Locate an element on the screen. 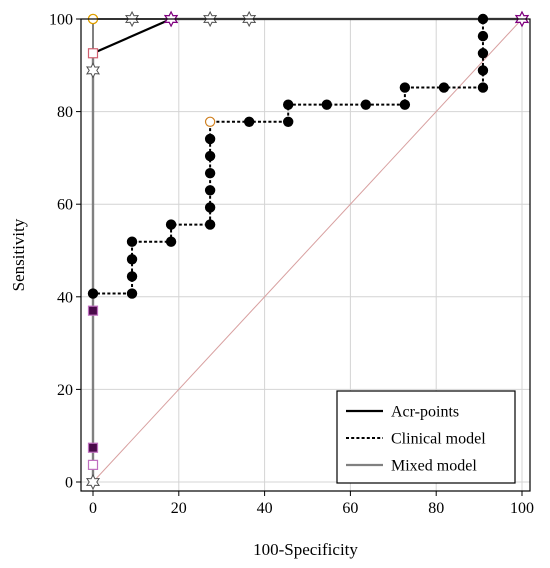 The image size is (550, 568). x-tick-label-3: 60 is located at coordinates (350, 508).